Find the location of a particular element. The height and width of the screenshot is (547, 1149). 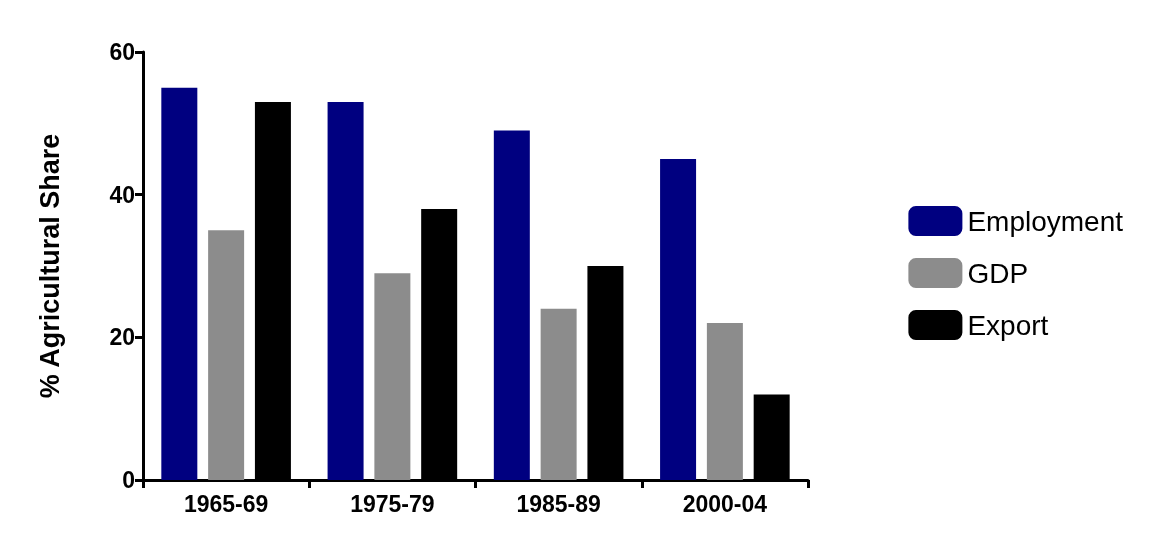

y-tick-label: 40 is located at coordinates (122, 194).